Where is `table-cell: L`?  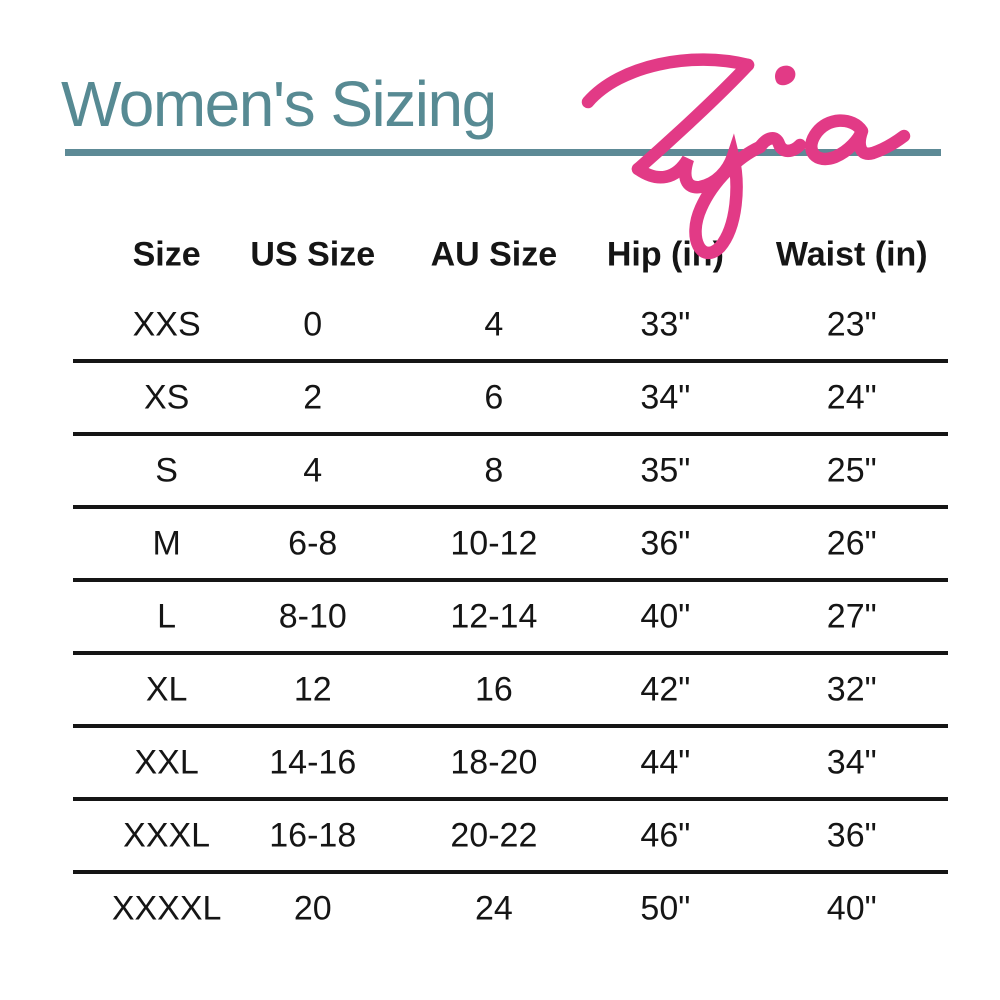
table-cell: L is located at coordinates (167, 616).